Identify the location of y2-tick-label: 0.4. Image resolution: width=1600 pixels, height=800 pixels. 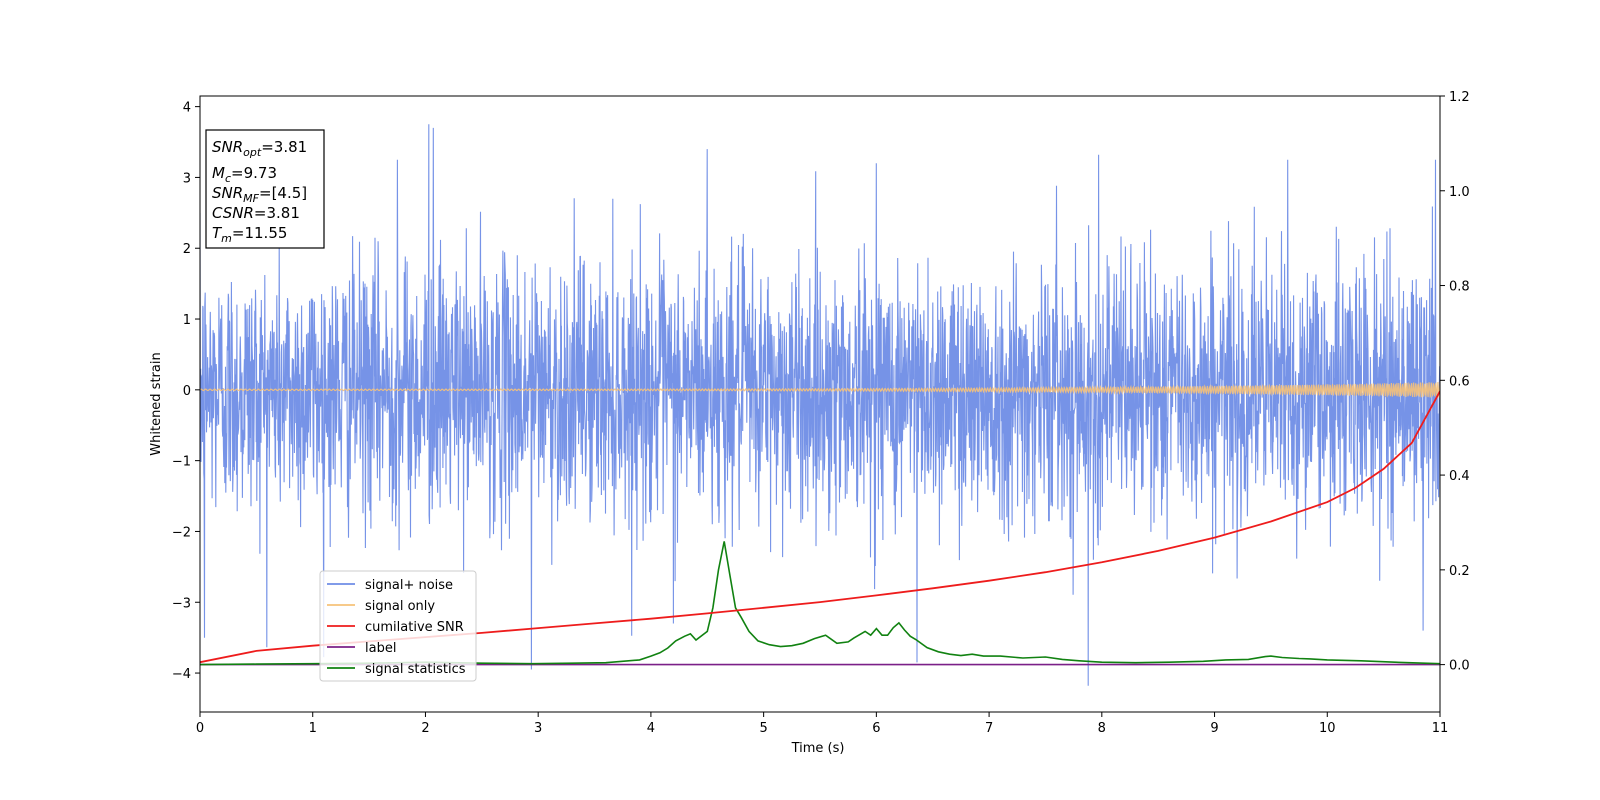
(1459, 476).